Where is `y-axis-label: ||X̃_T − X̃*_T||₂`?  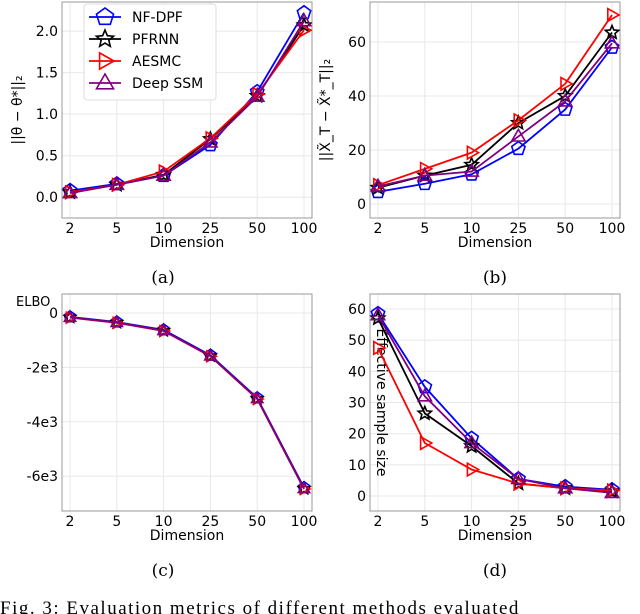
y-axis-label: ||X̃_T − X̃*_T||₂ is located at coordinates (325, 110).